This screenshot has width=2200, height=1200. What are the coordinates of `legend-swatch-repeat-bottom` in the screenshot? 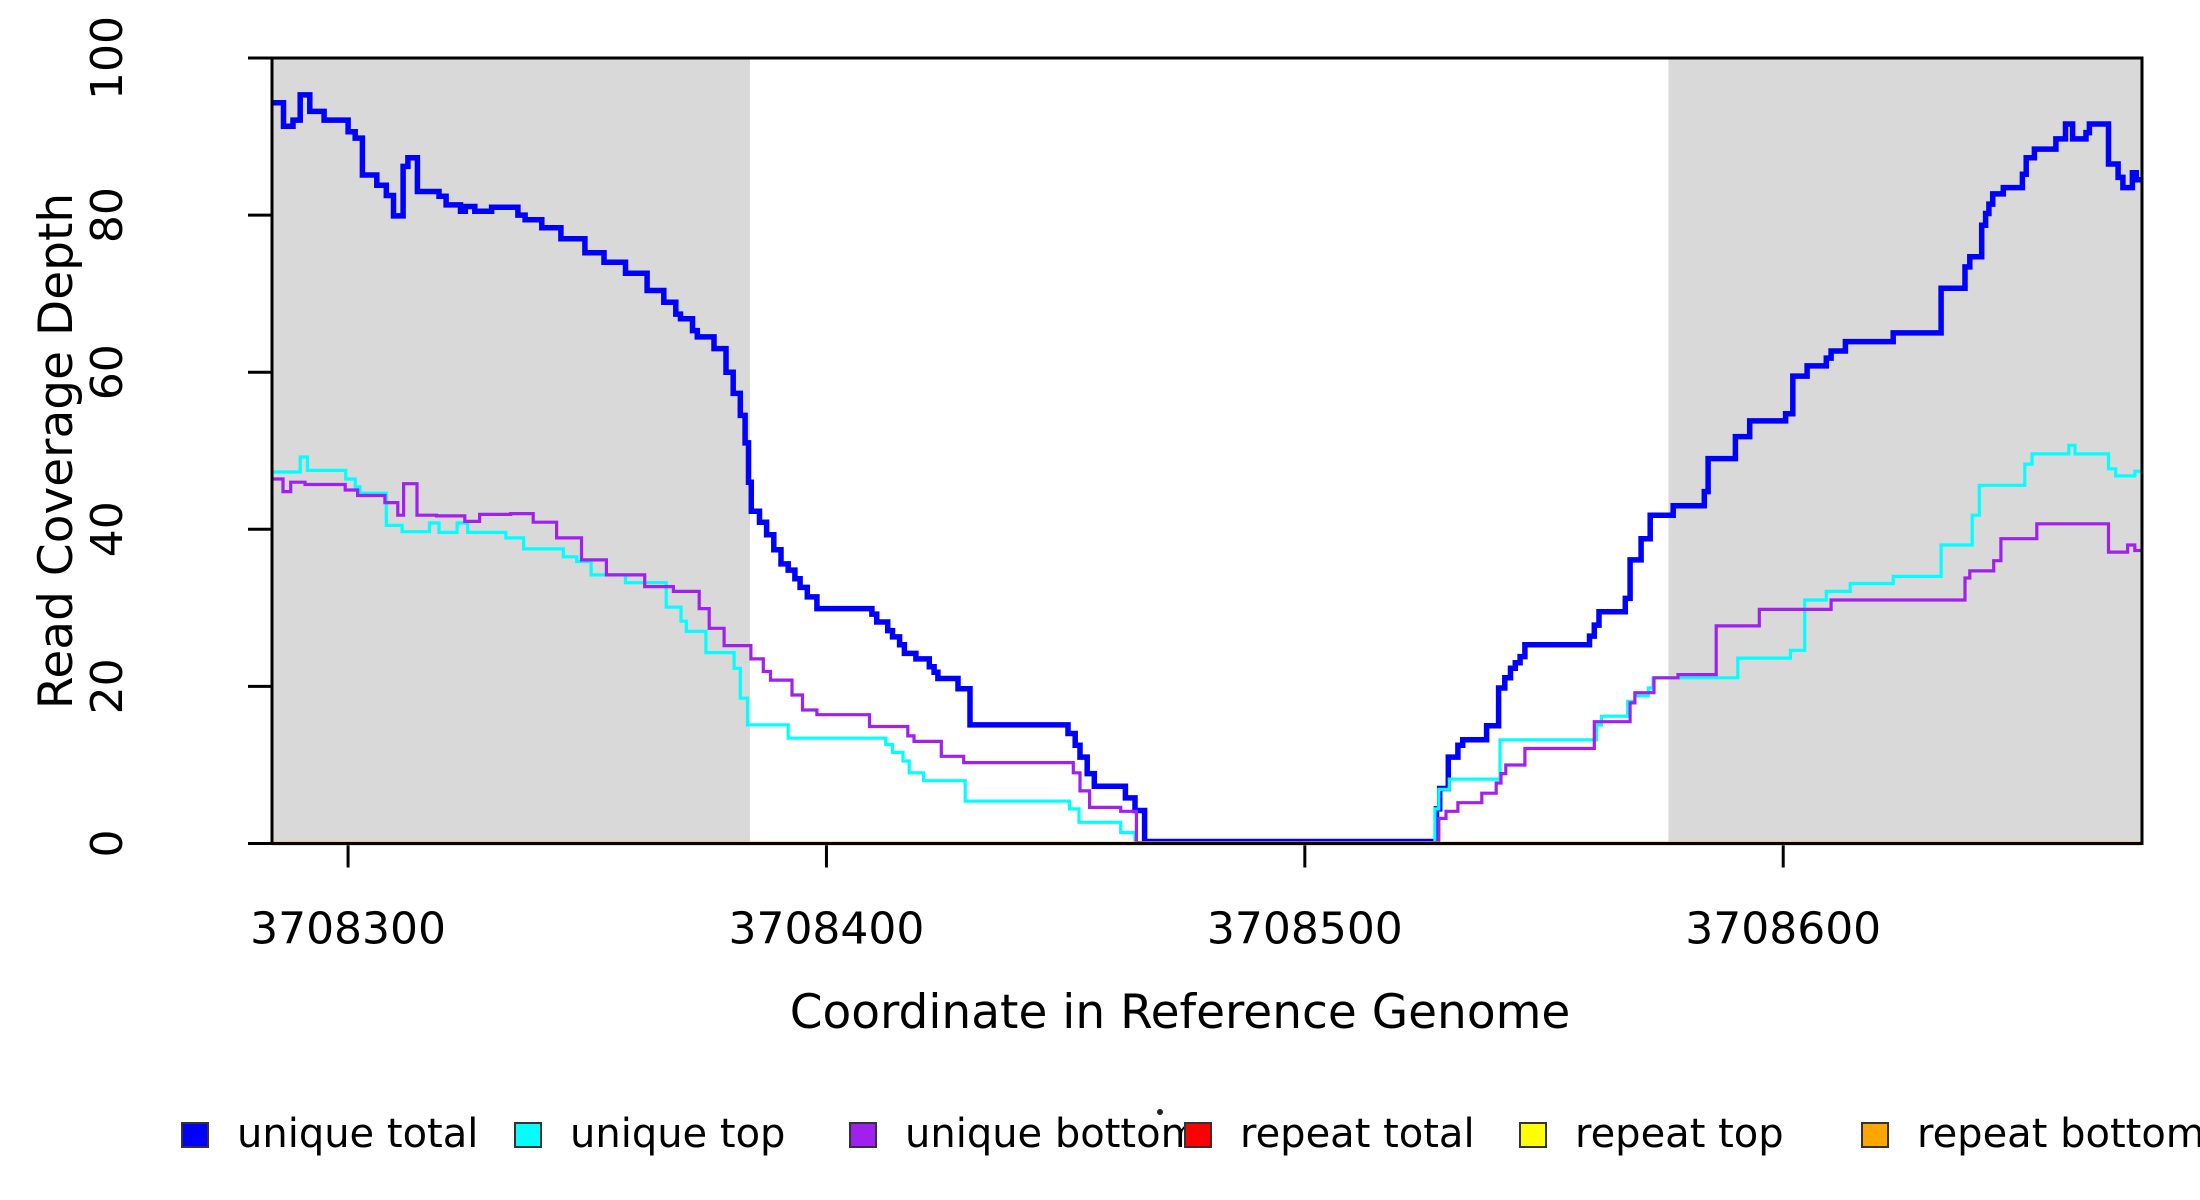 It's located at (1875, 1135).